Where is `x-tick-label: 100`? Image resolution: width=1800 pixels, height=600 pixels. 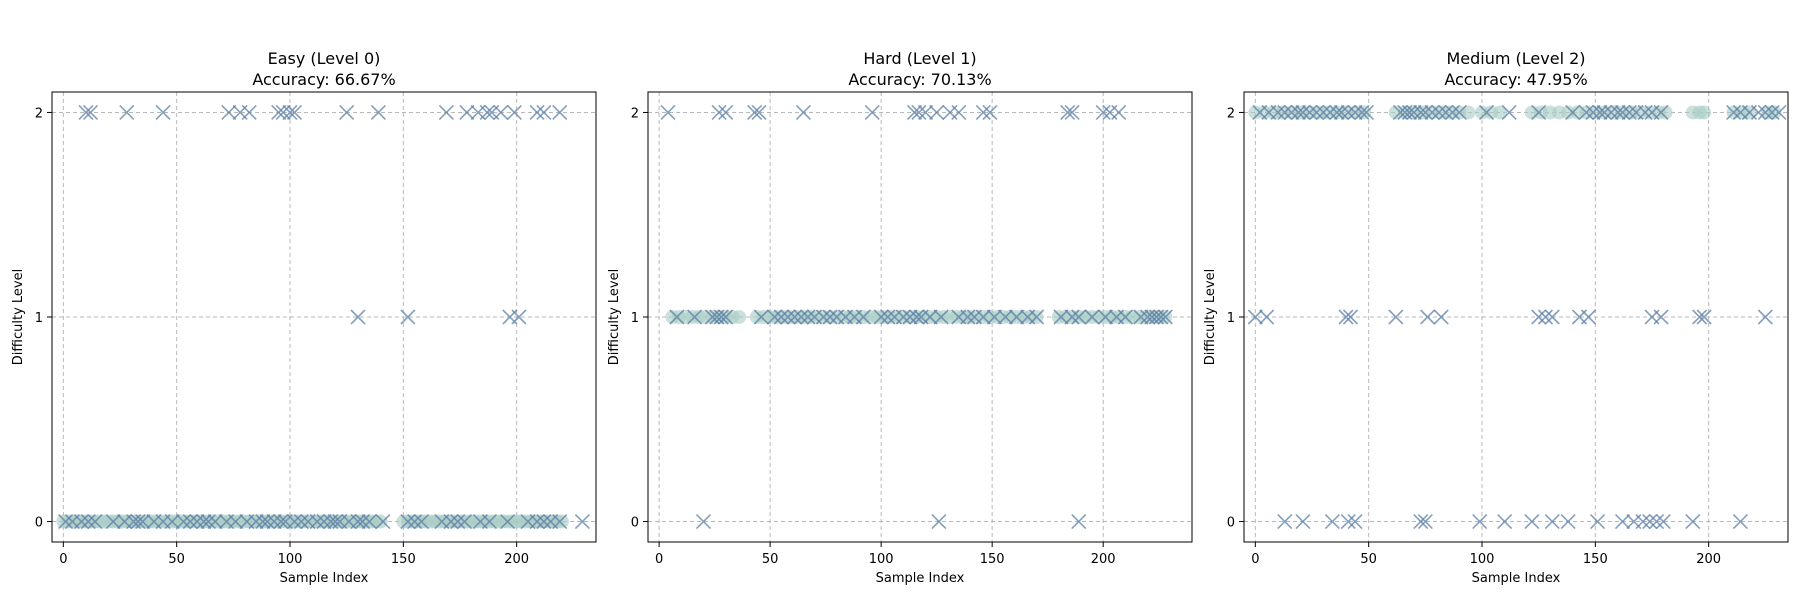
x-tick-label: 100 is located at coordinates (881, 559).